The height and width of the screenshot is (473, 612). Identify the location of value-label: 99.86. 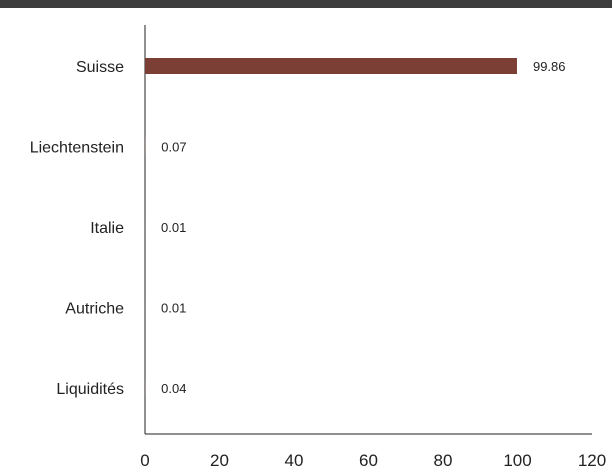
(549, 66).